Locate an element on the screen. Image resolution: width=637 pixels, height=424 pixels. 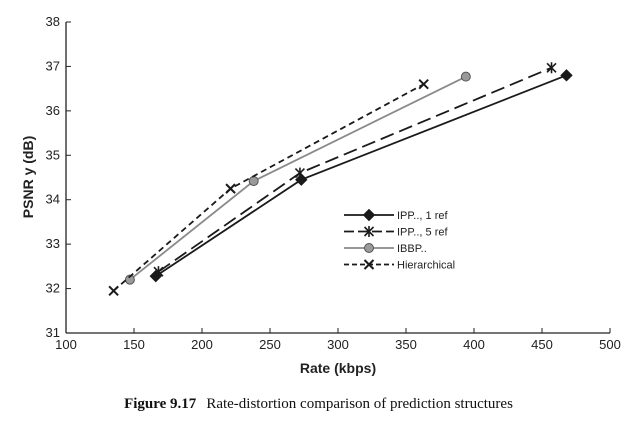
x-tick-label: 200 is located at coordinates (202, 344).